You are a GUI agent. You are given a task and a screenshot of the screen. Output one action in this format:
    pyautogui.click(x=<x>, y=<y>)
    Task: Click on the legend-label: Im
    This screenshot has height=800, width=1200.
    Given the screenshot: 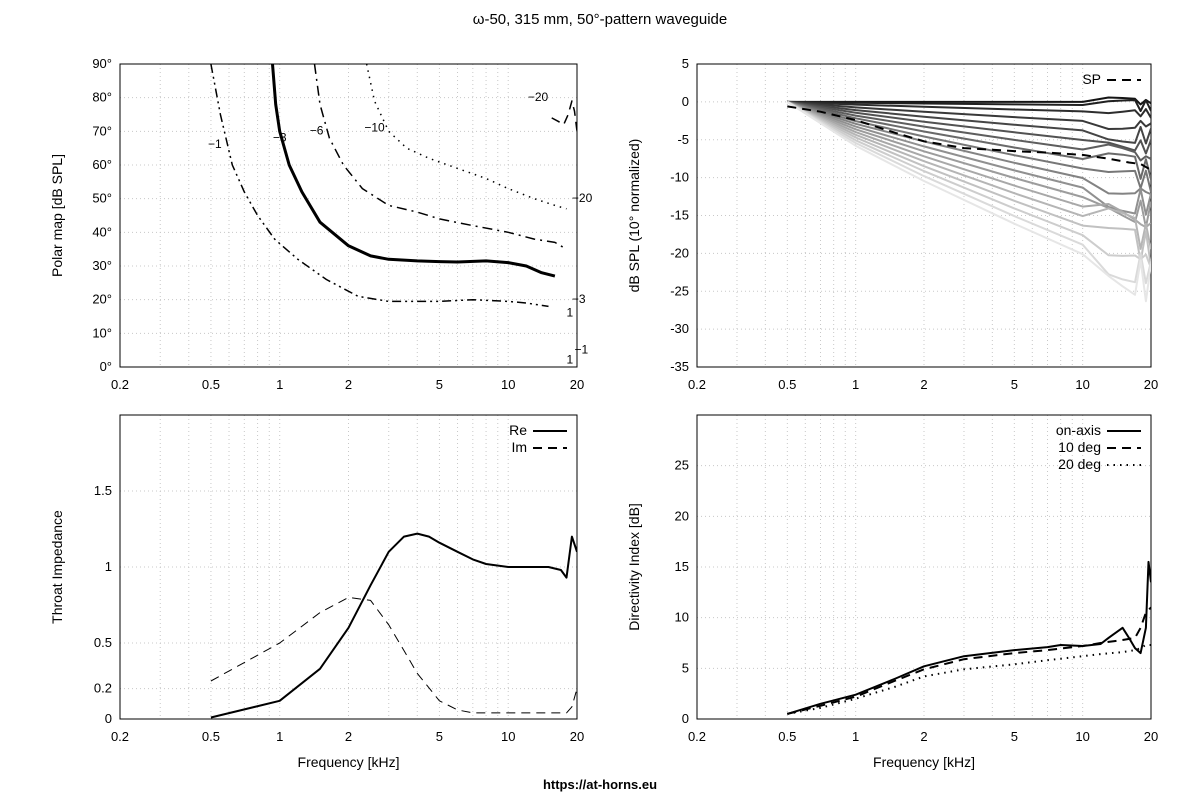 What is the action you would take?
    pyautogui.click(x=519, y=447)
    